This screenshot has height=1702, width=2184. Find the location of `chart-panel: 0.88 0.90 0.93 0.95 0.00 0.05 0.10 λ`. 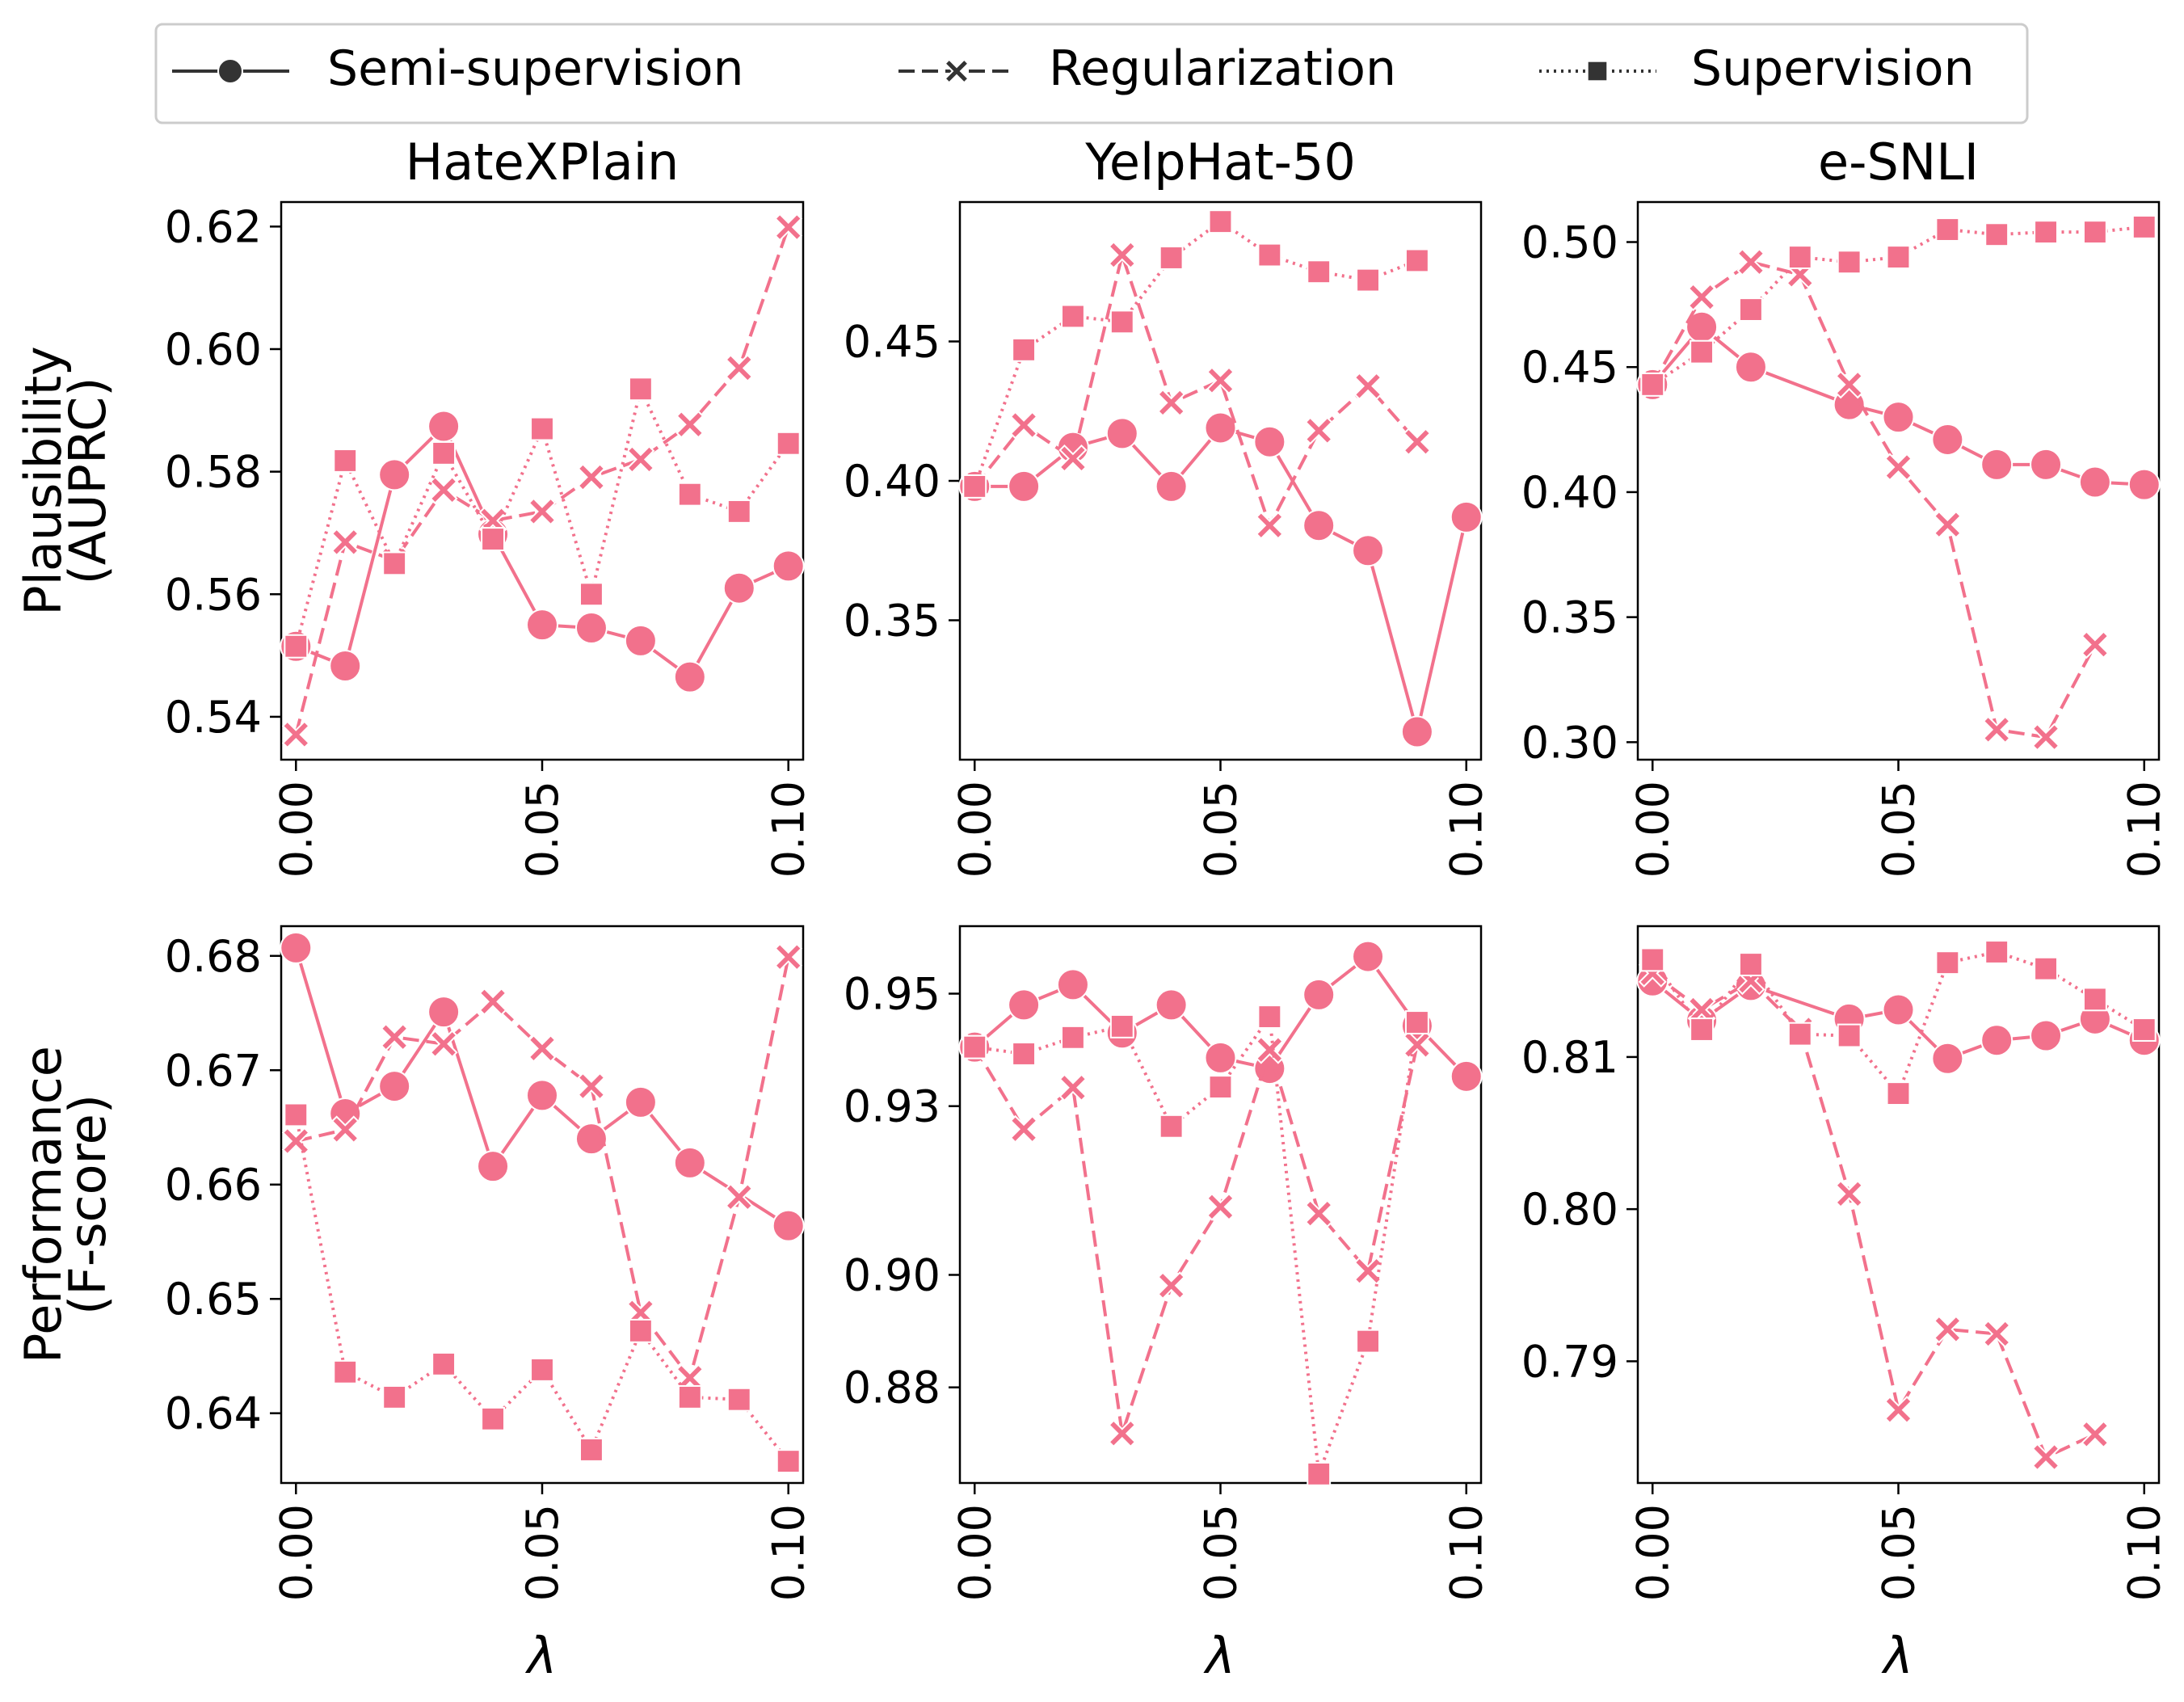

chart-panel: 0.88 0.90 0.93 0.95 0.00 0.05 0.10 λ is located at coordinates (1168, 1305).